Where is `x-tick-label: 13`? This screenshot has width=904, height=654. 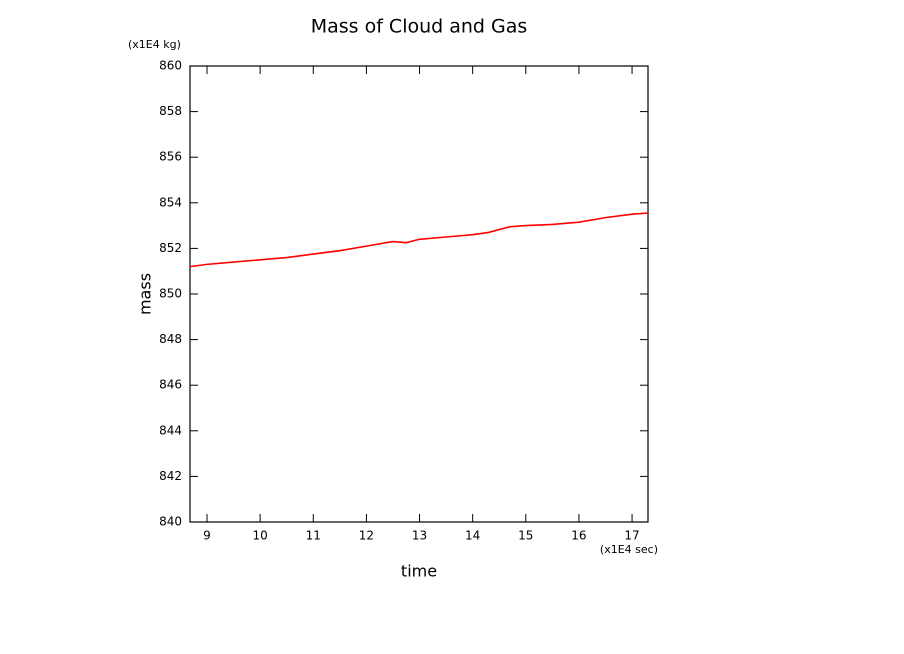
x-tick-label: 13 is located at coordinates (419, 536).